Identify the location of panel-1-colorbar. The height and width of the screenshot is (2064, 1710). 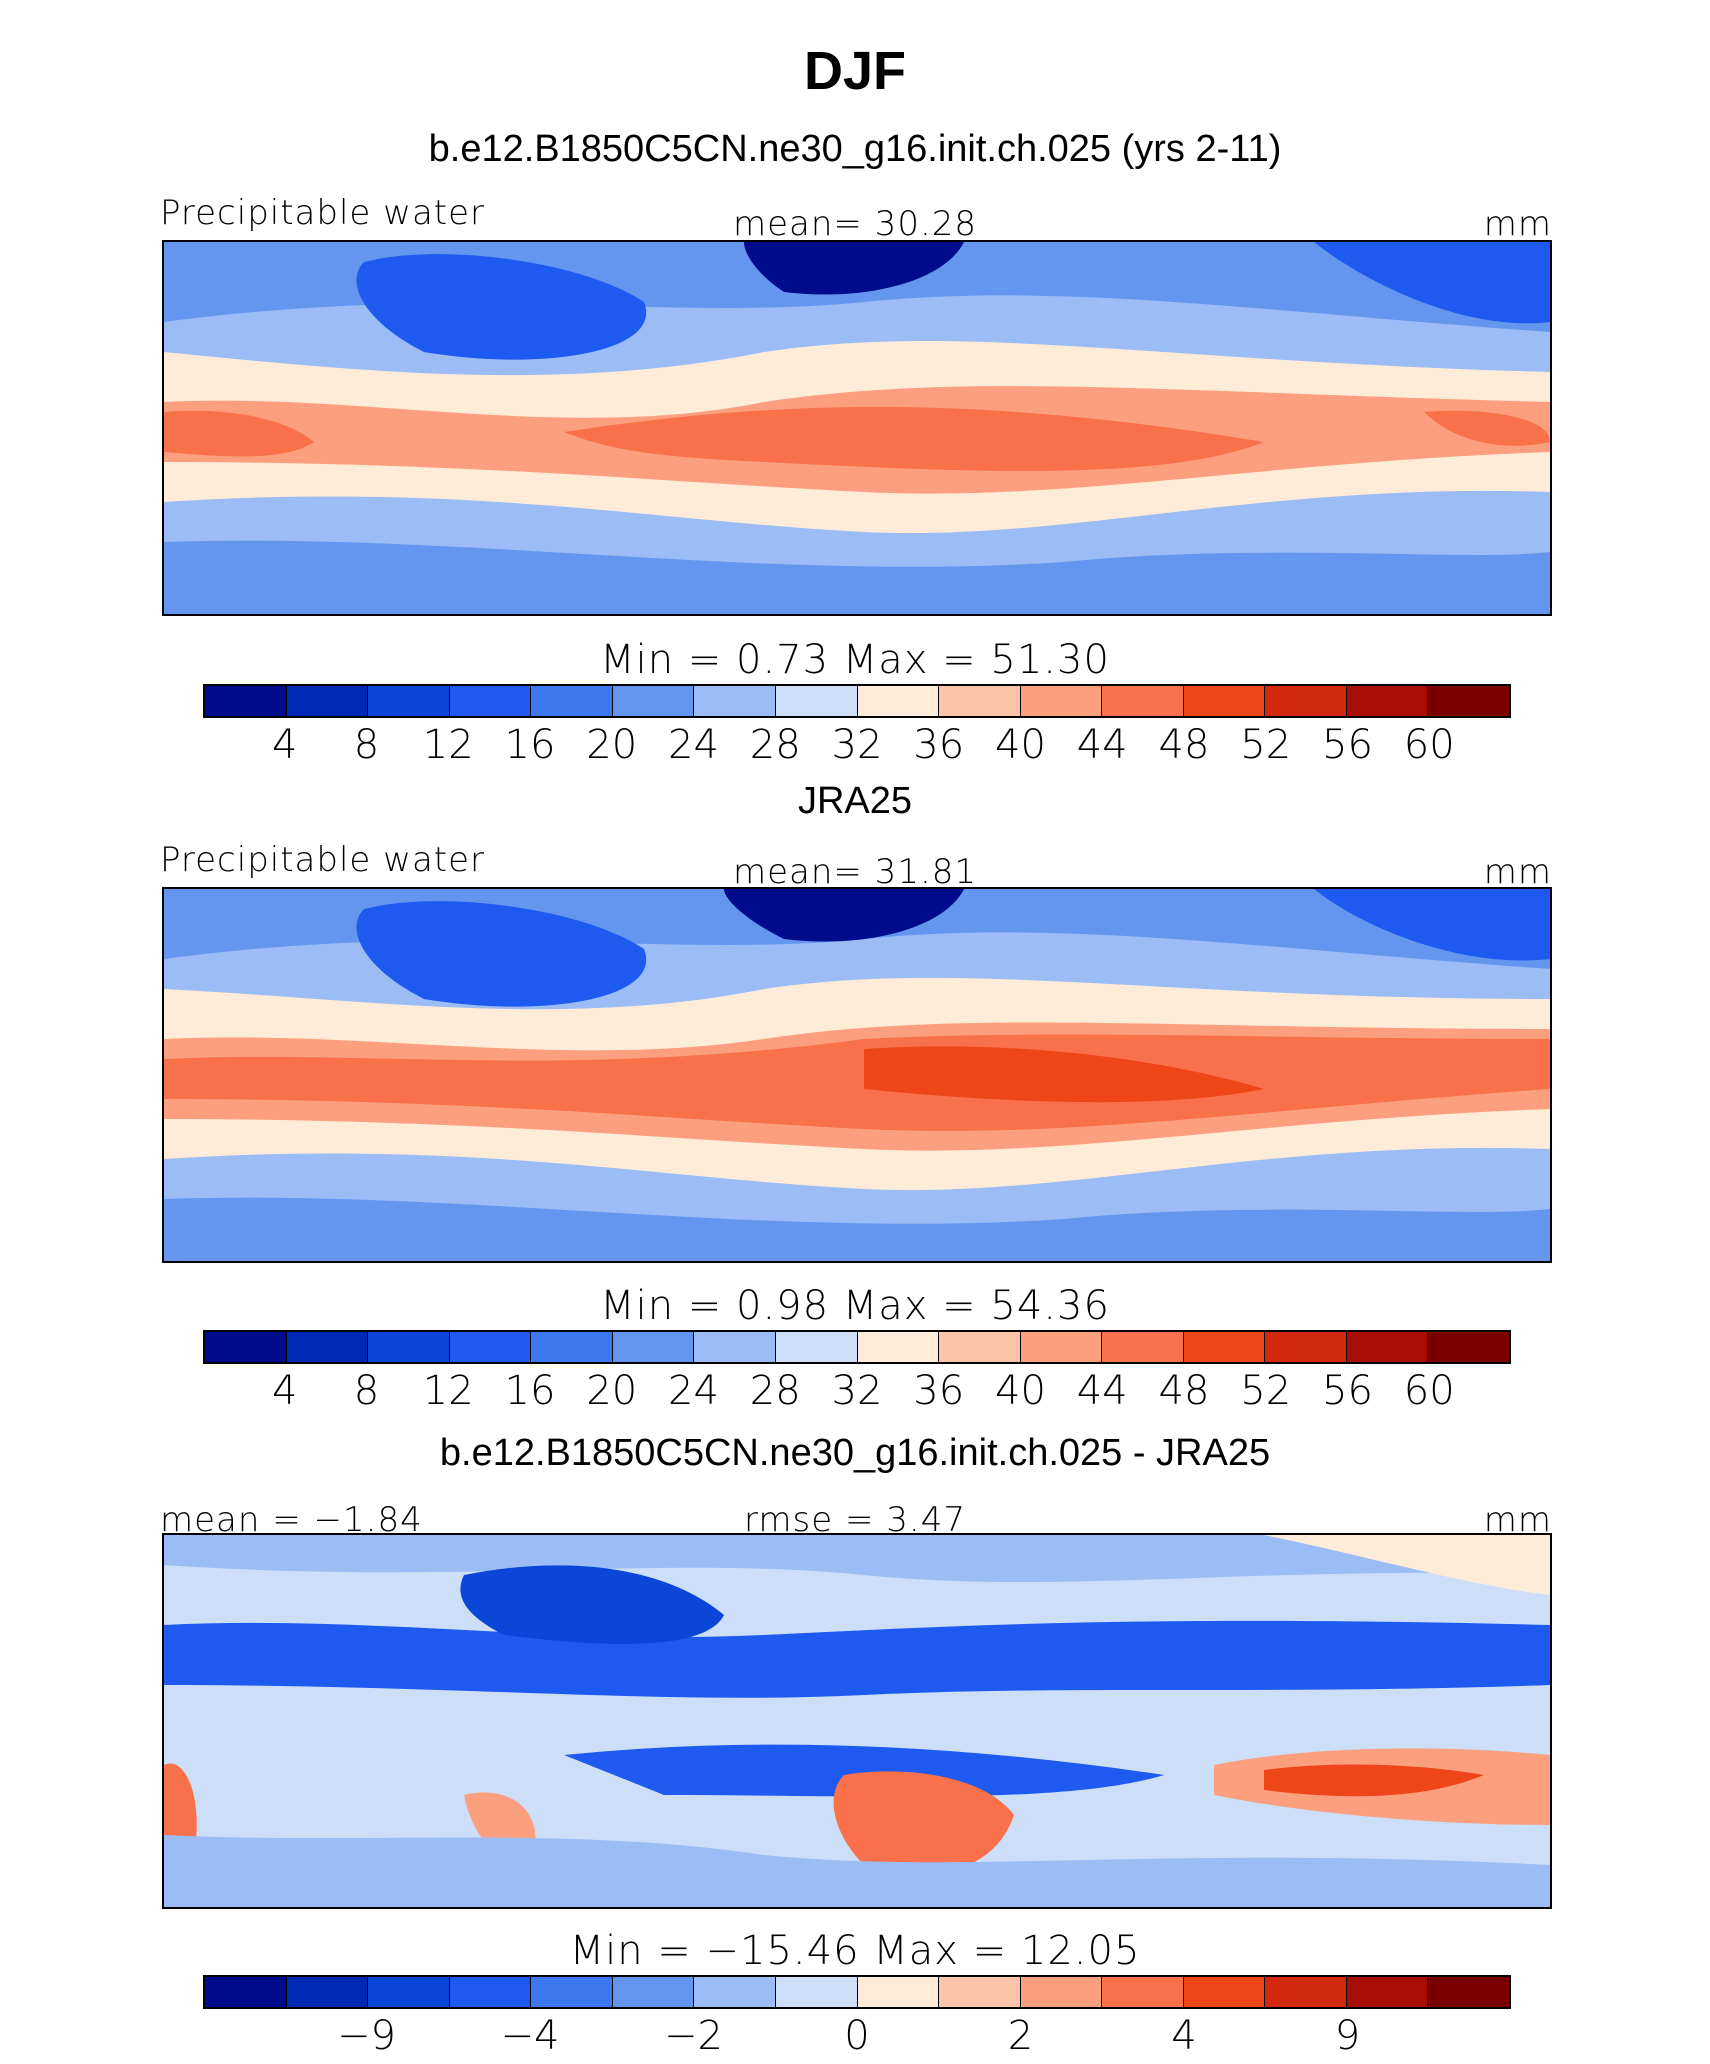
(857, 701).